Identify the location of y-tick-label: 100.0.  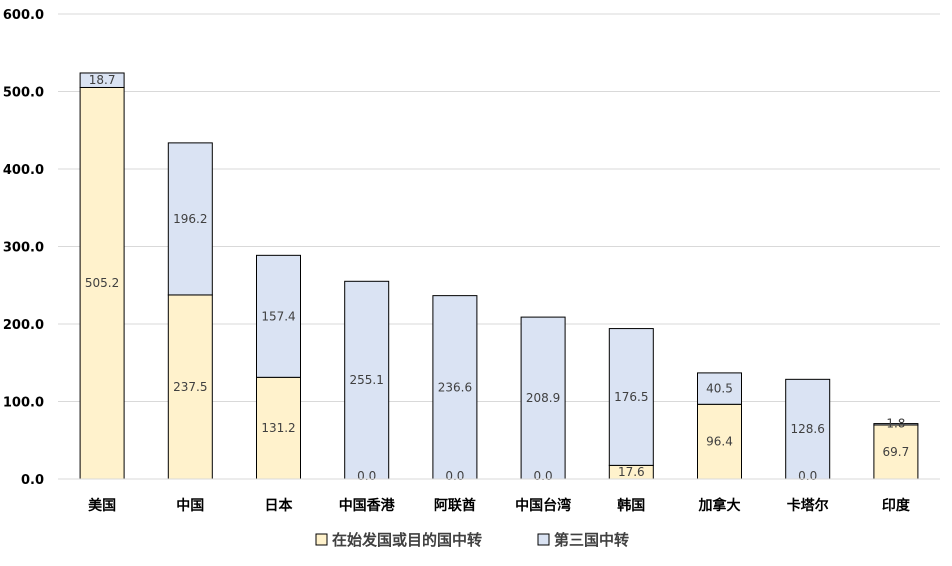
(23, 403).